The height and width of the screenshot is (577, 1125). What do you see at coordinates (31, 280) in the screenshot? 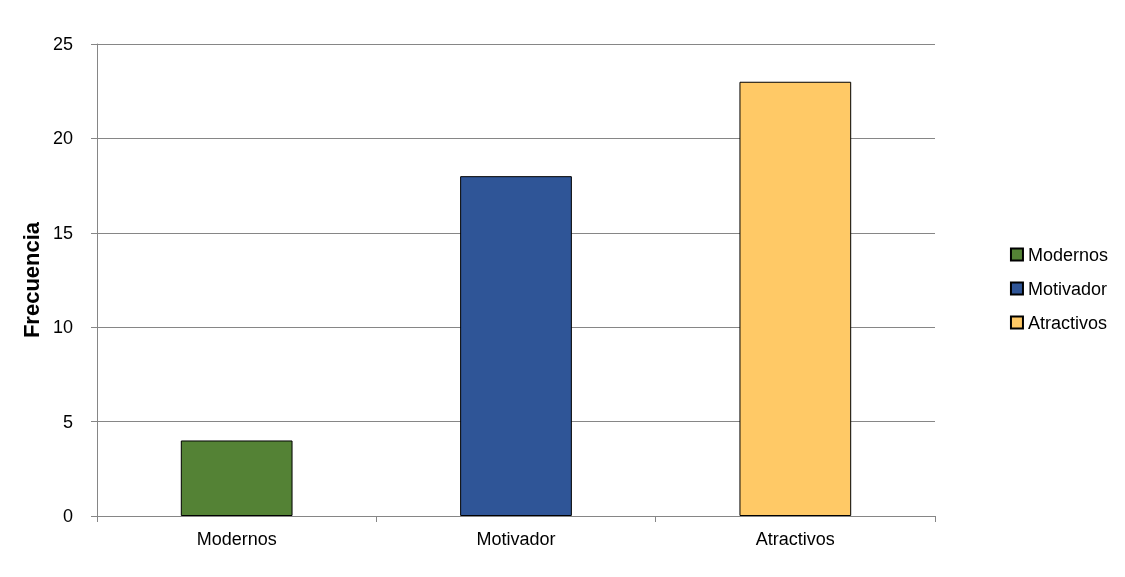
I see `y-axis-title: Frecuencia` at bounding box center [31, 280].